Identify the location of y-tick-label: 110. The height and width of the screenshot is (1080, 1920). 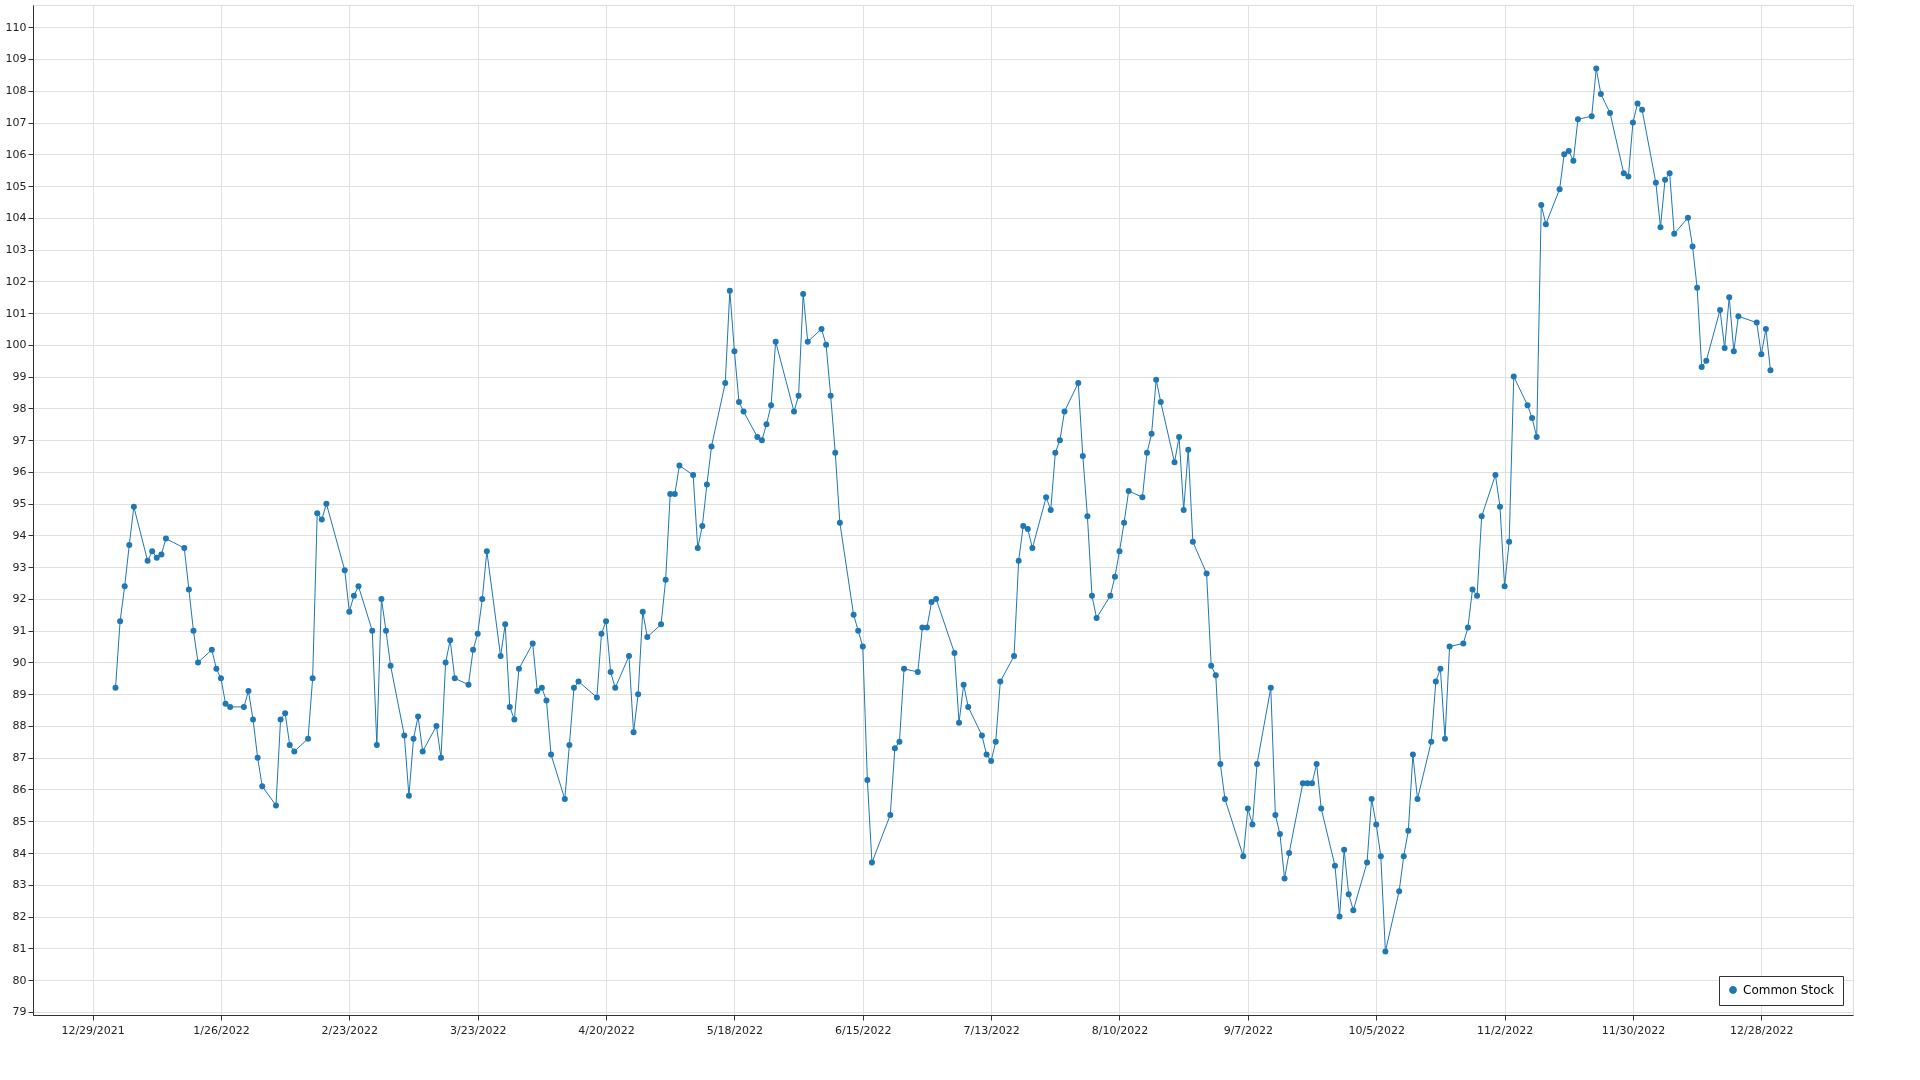
(16, 27).